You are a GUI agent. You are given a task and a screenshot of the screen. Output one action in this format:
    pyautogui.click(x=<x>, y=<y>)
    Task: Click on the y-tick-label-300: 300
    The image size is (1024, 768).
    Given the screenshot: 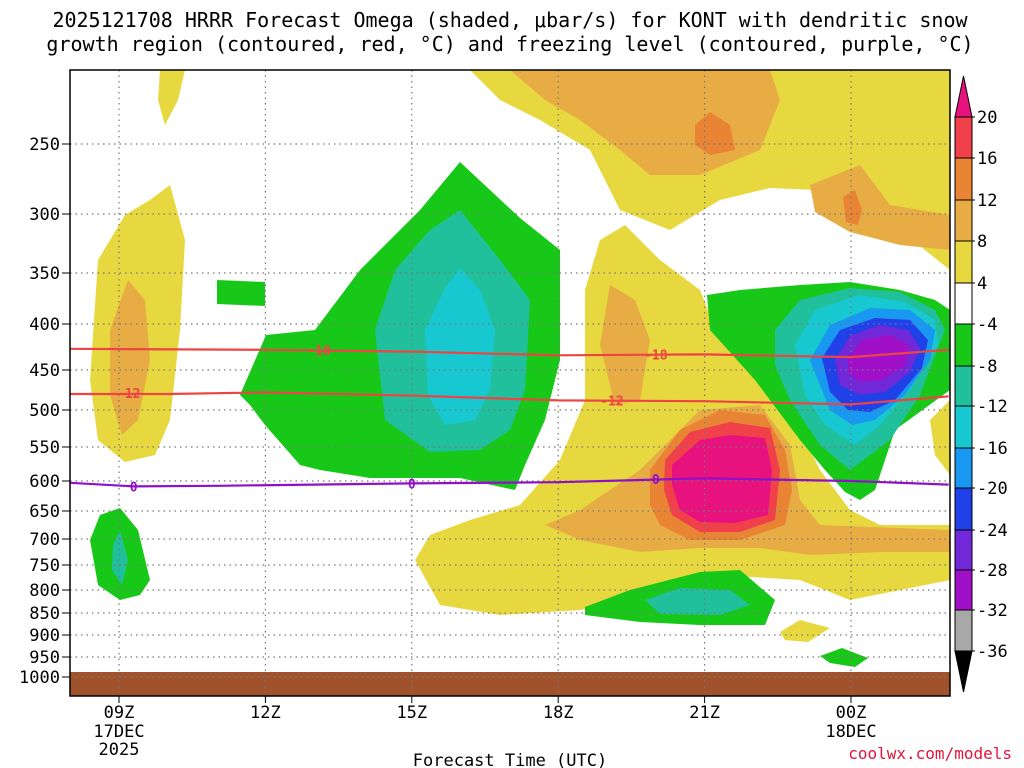 What is the action you would take?
    pyautogui.click(x=44, y=215)
    